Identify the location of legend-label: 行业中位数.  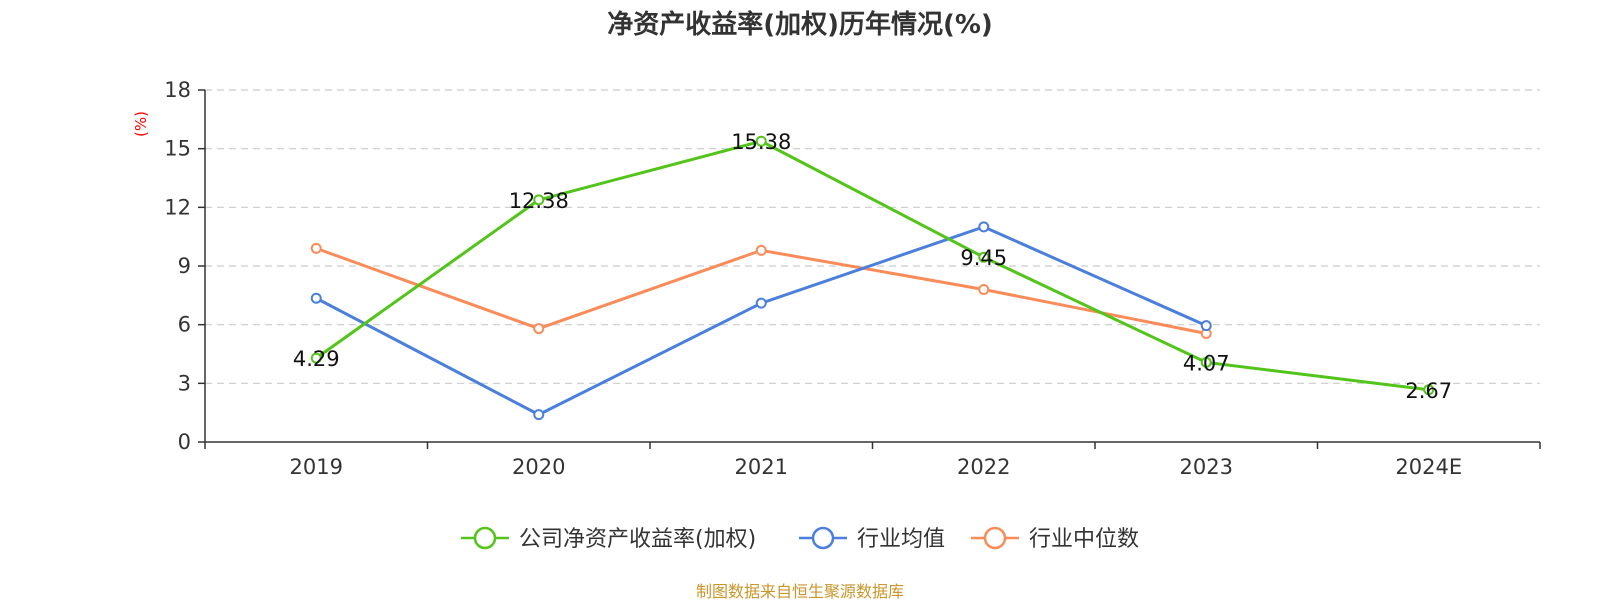
(1084, 539).